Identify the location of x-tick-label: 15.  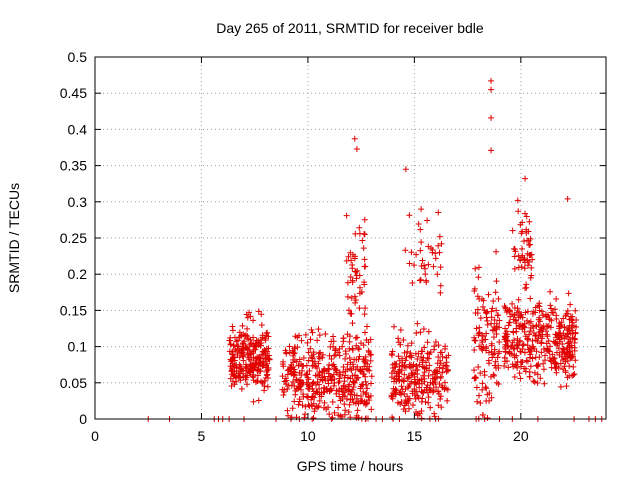
(415, 436).